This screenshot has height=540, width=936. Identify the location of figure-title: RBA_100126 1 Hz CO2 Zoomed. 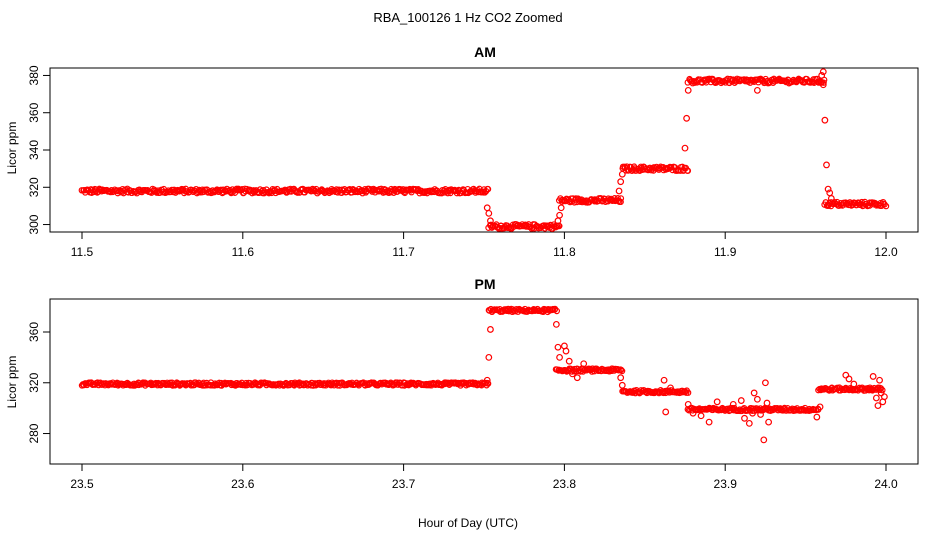
(467, 17).